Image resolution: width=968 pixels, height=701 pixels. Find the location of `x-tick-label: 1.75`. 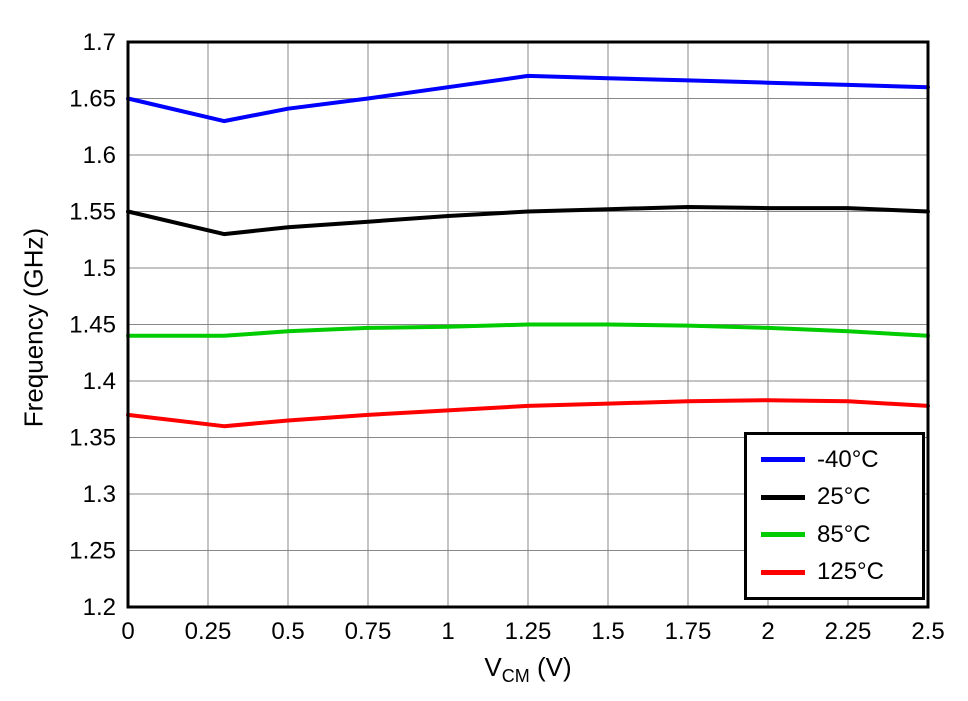

x-tick-label: 1.75 is located at coordinates (688, 631).